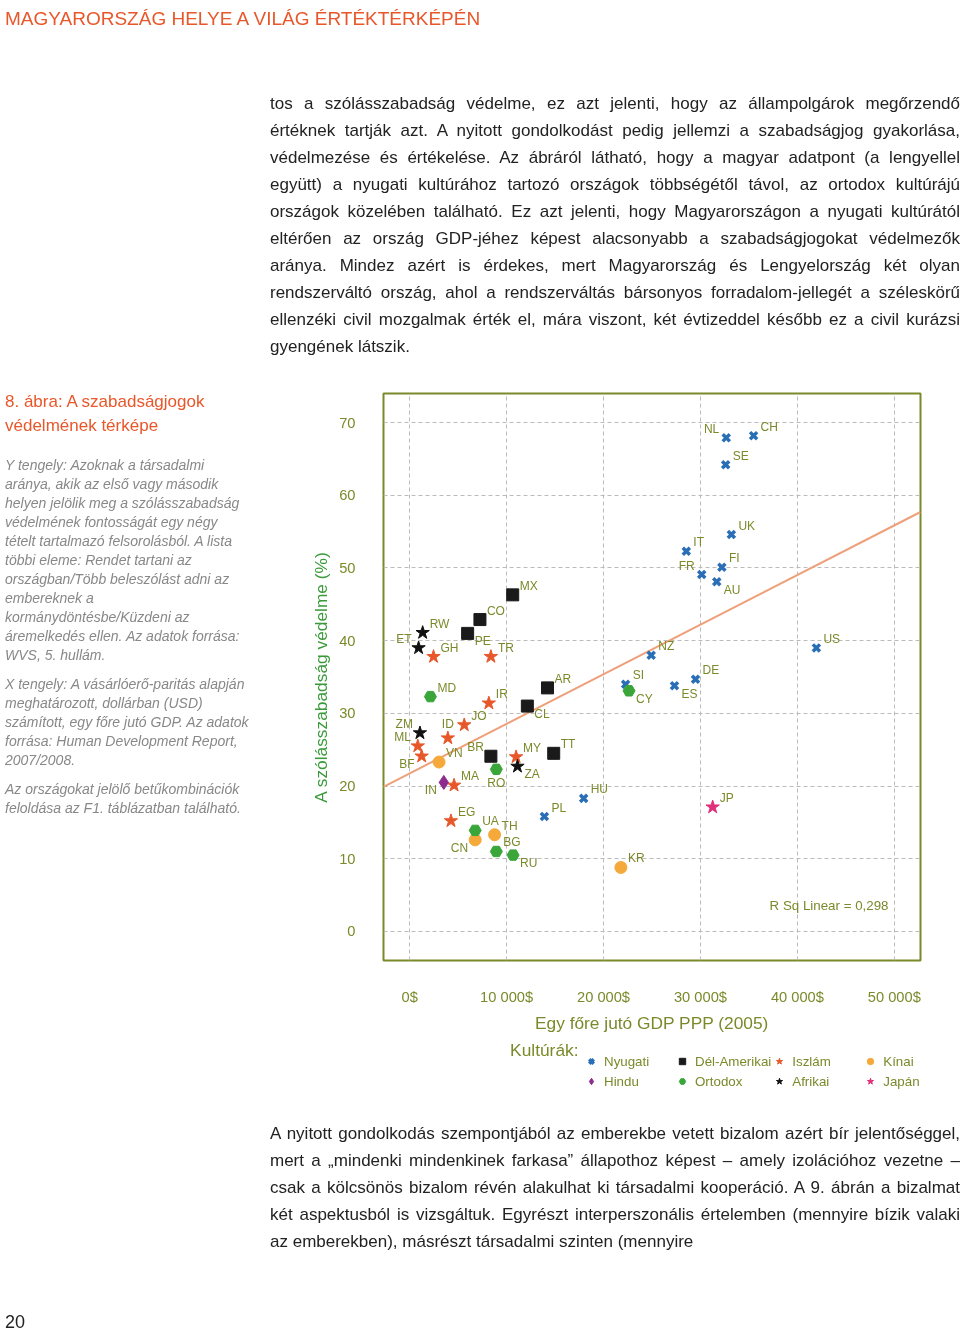  I want to click on legend-label: Kínai, so click(899, 1061).